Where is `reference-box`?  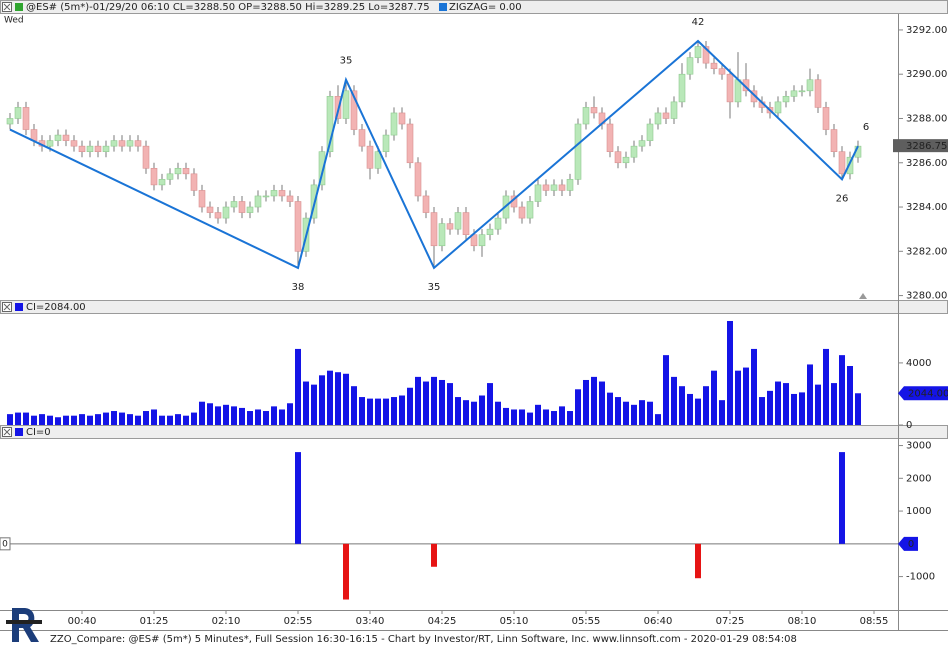
reference-box is located at coordinates (5, 544).